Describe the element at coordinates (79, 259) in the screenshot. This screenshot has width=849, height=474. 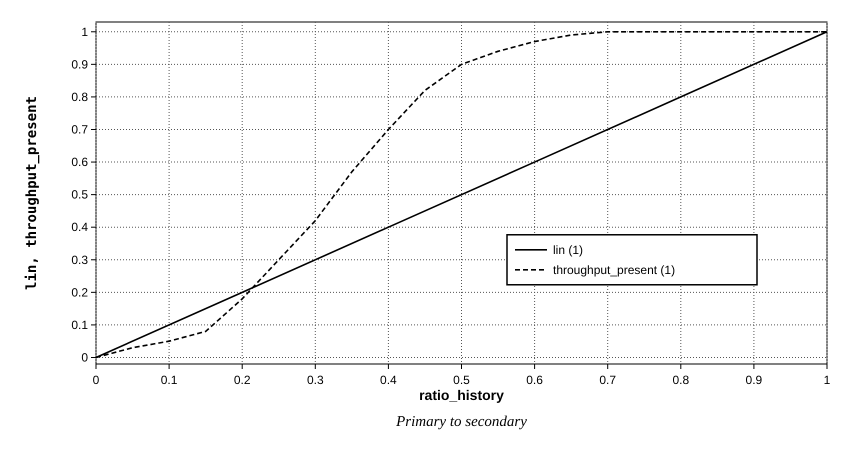
I see `y-tick-label: 0.3` at that location.